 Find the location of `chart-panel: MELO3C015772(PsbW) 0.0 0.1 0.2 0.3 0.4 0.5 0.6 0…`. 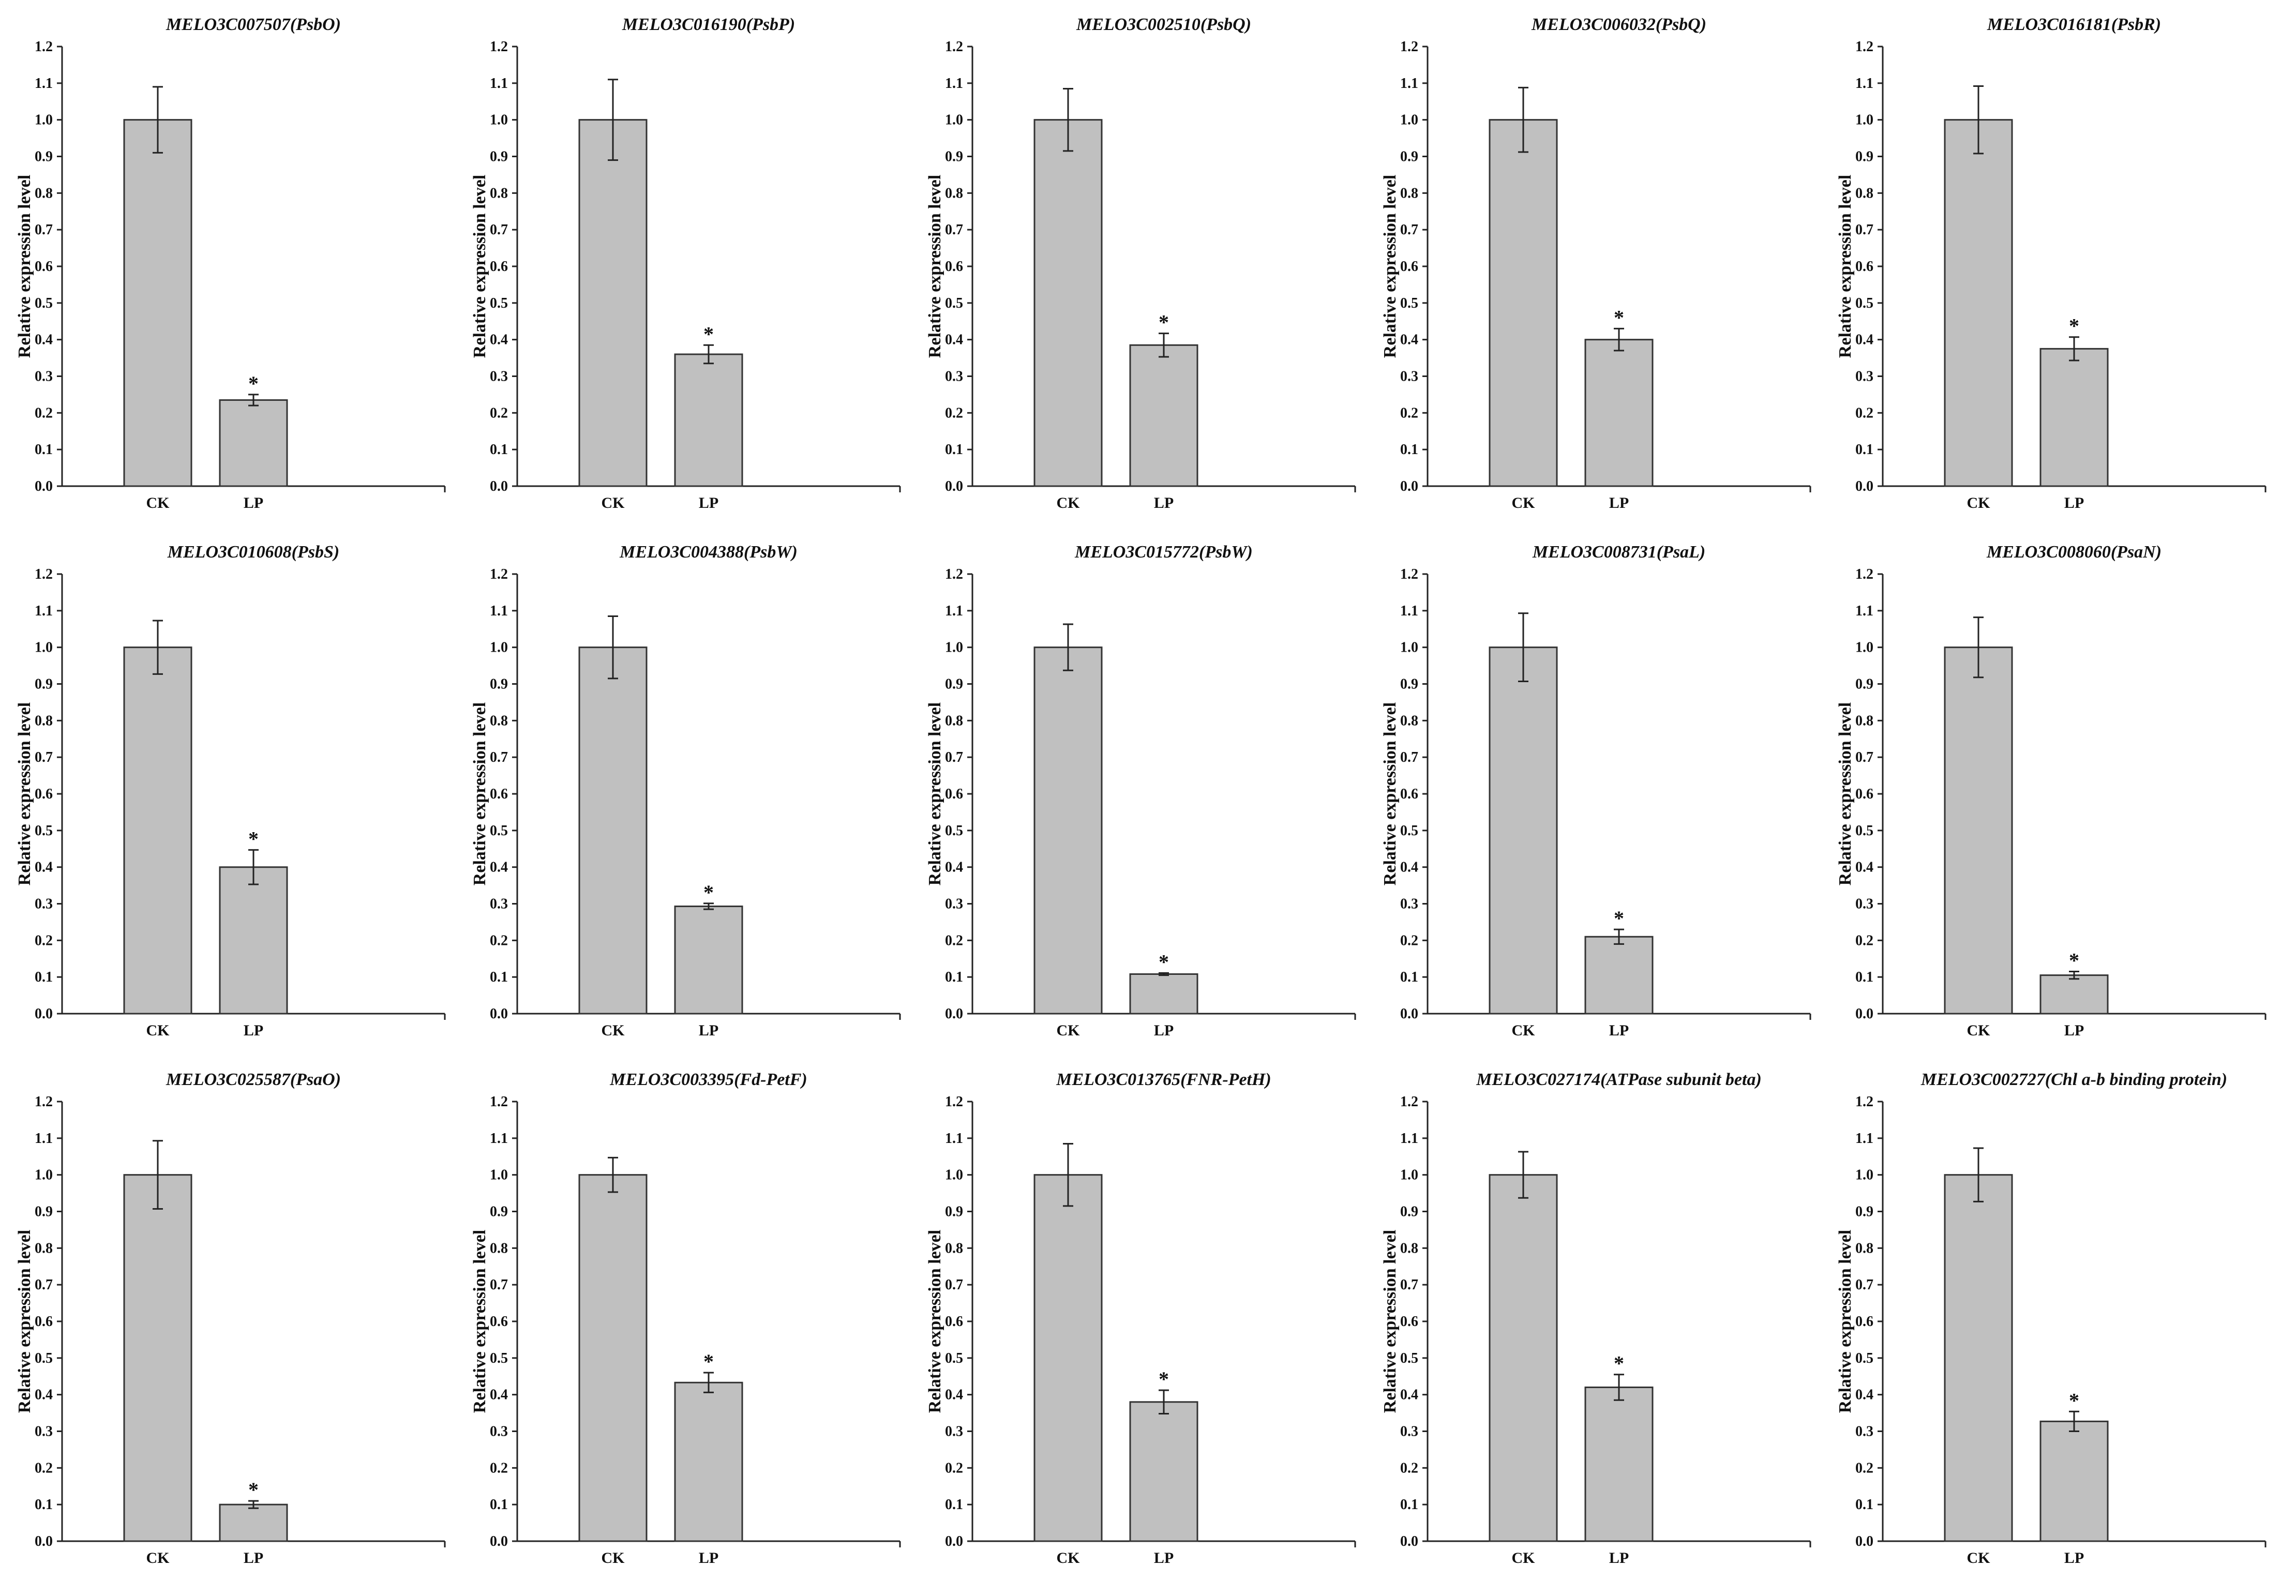

chart-panel: MELO3C015772(PsbW) 0.0 0.1 0.2 0.3 0.4 0.5 0.6 0… is located at coordinates (1140, 791).